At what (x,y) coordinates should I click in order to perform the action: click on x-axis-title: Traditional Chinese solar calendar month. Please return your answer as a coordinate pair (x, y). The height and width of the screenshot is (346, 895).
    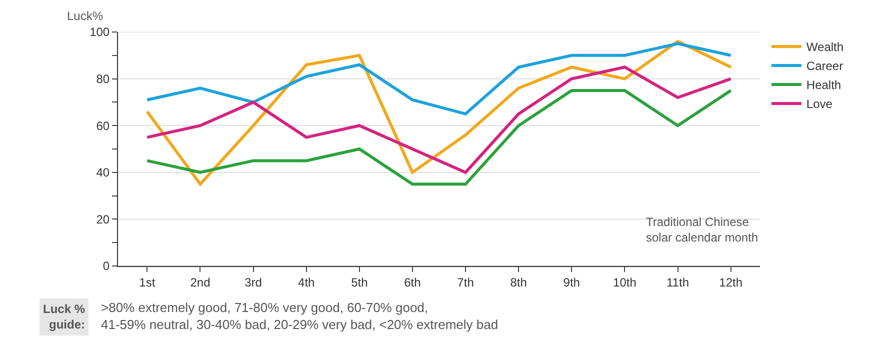
    Looking at the image, I should click on (702, 230).